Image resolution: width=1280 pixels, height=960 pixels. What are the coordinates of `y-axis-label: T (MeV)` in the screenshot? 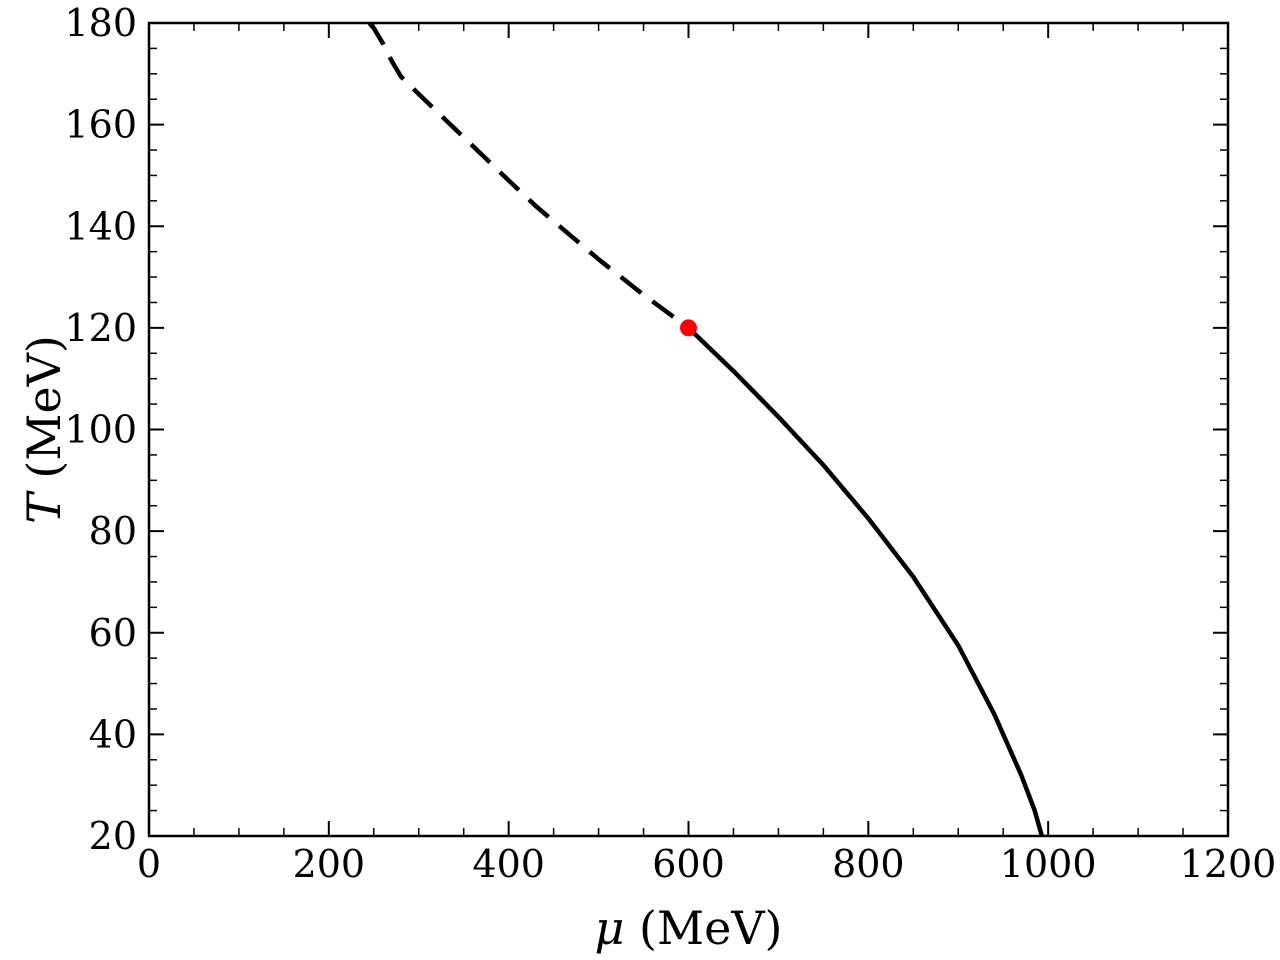 It's located at (44, 429).